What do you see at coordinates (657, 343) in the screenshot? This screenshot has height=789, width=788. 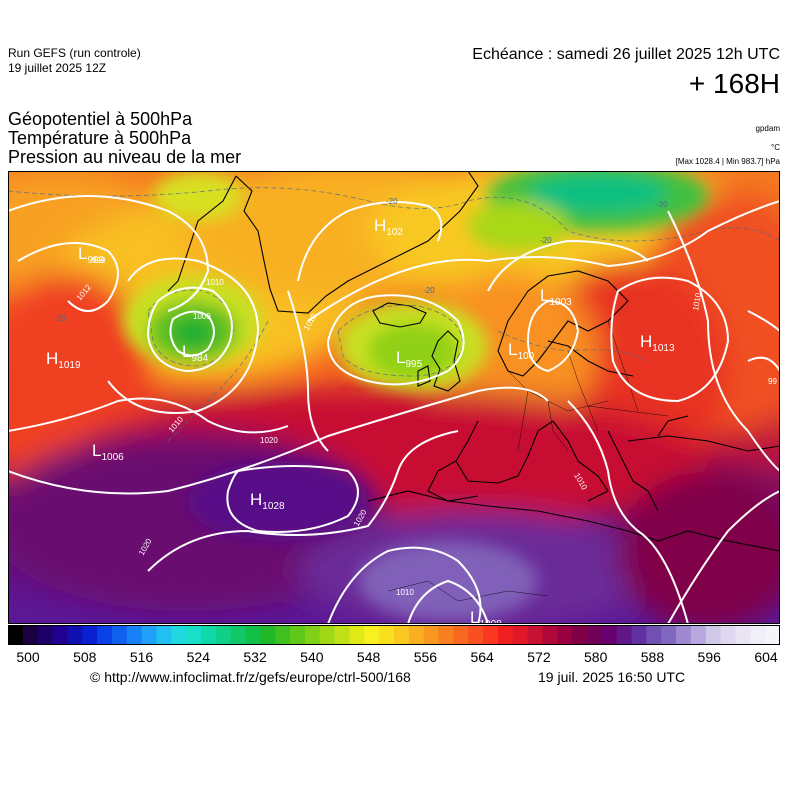 I see `high-pressure-center: H1013` at bounding box center [657, 343].